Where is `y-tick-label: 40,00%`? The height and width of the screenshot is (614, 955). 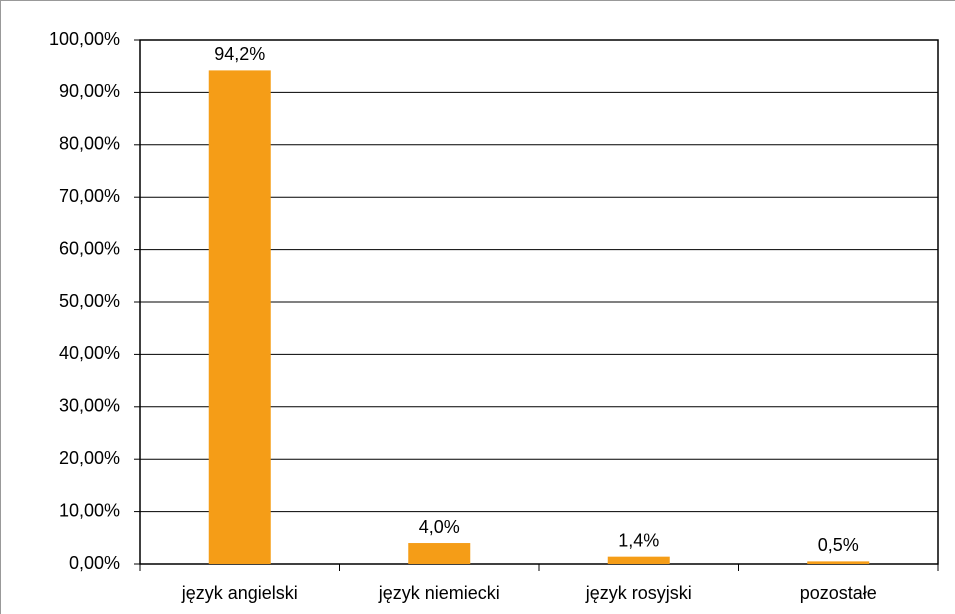 y-tick-label: 40,00% is located at coordinates (89, 353).